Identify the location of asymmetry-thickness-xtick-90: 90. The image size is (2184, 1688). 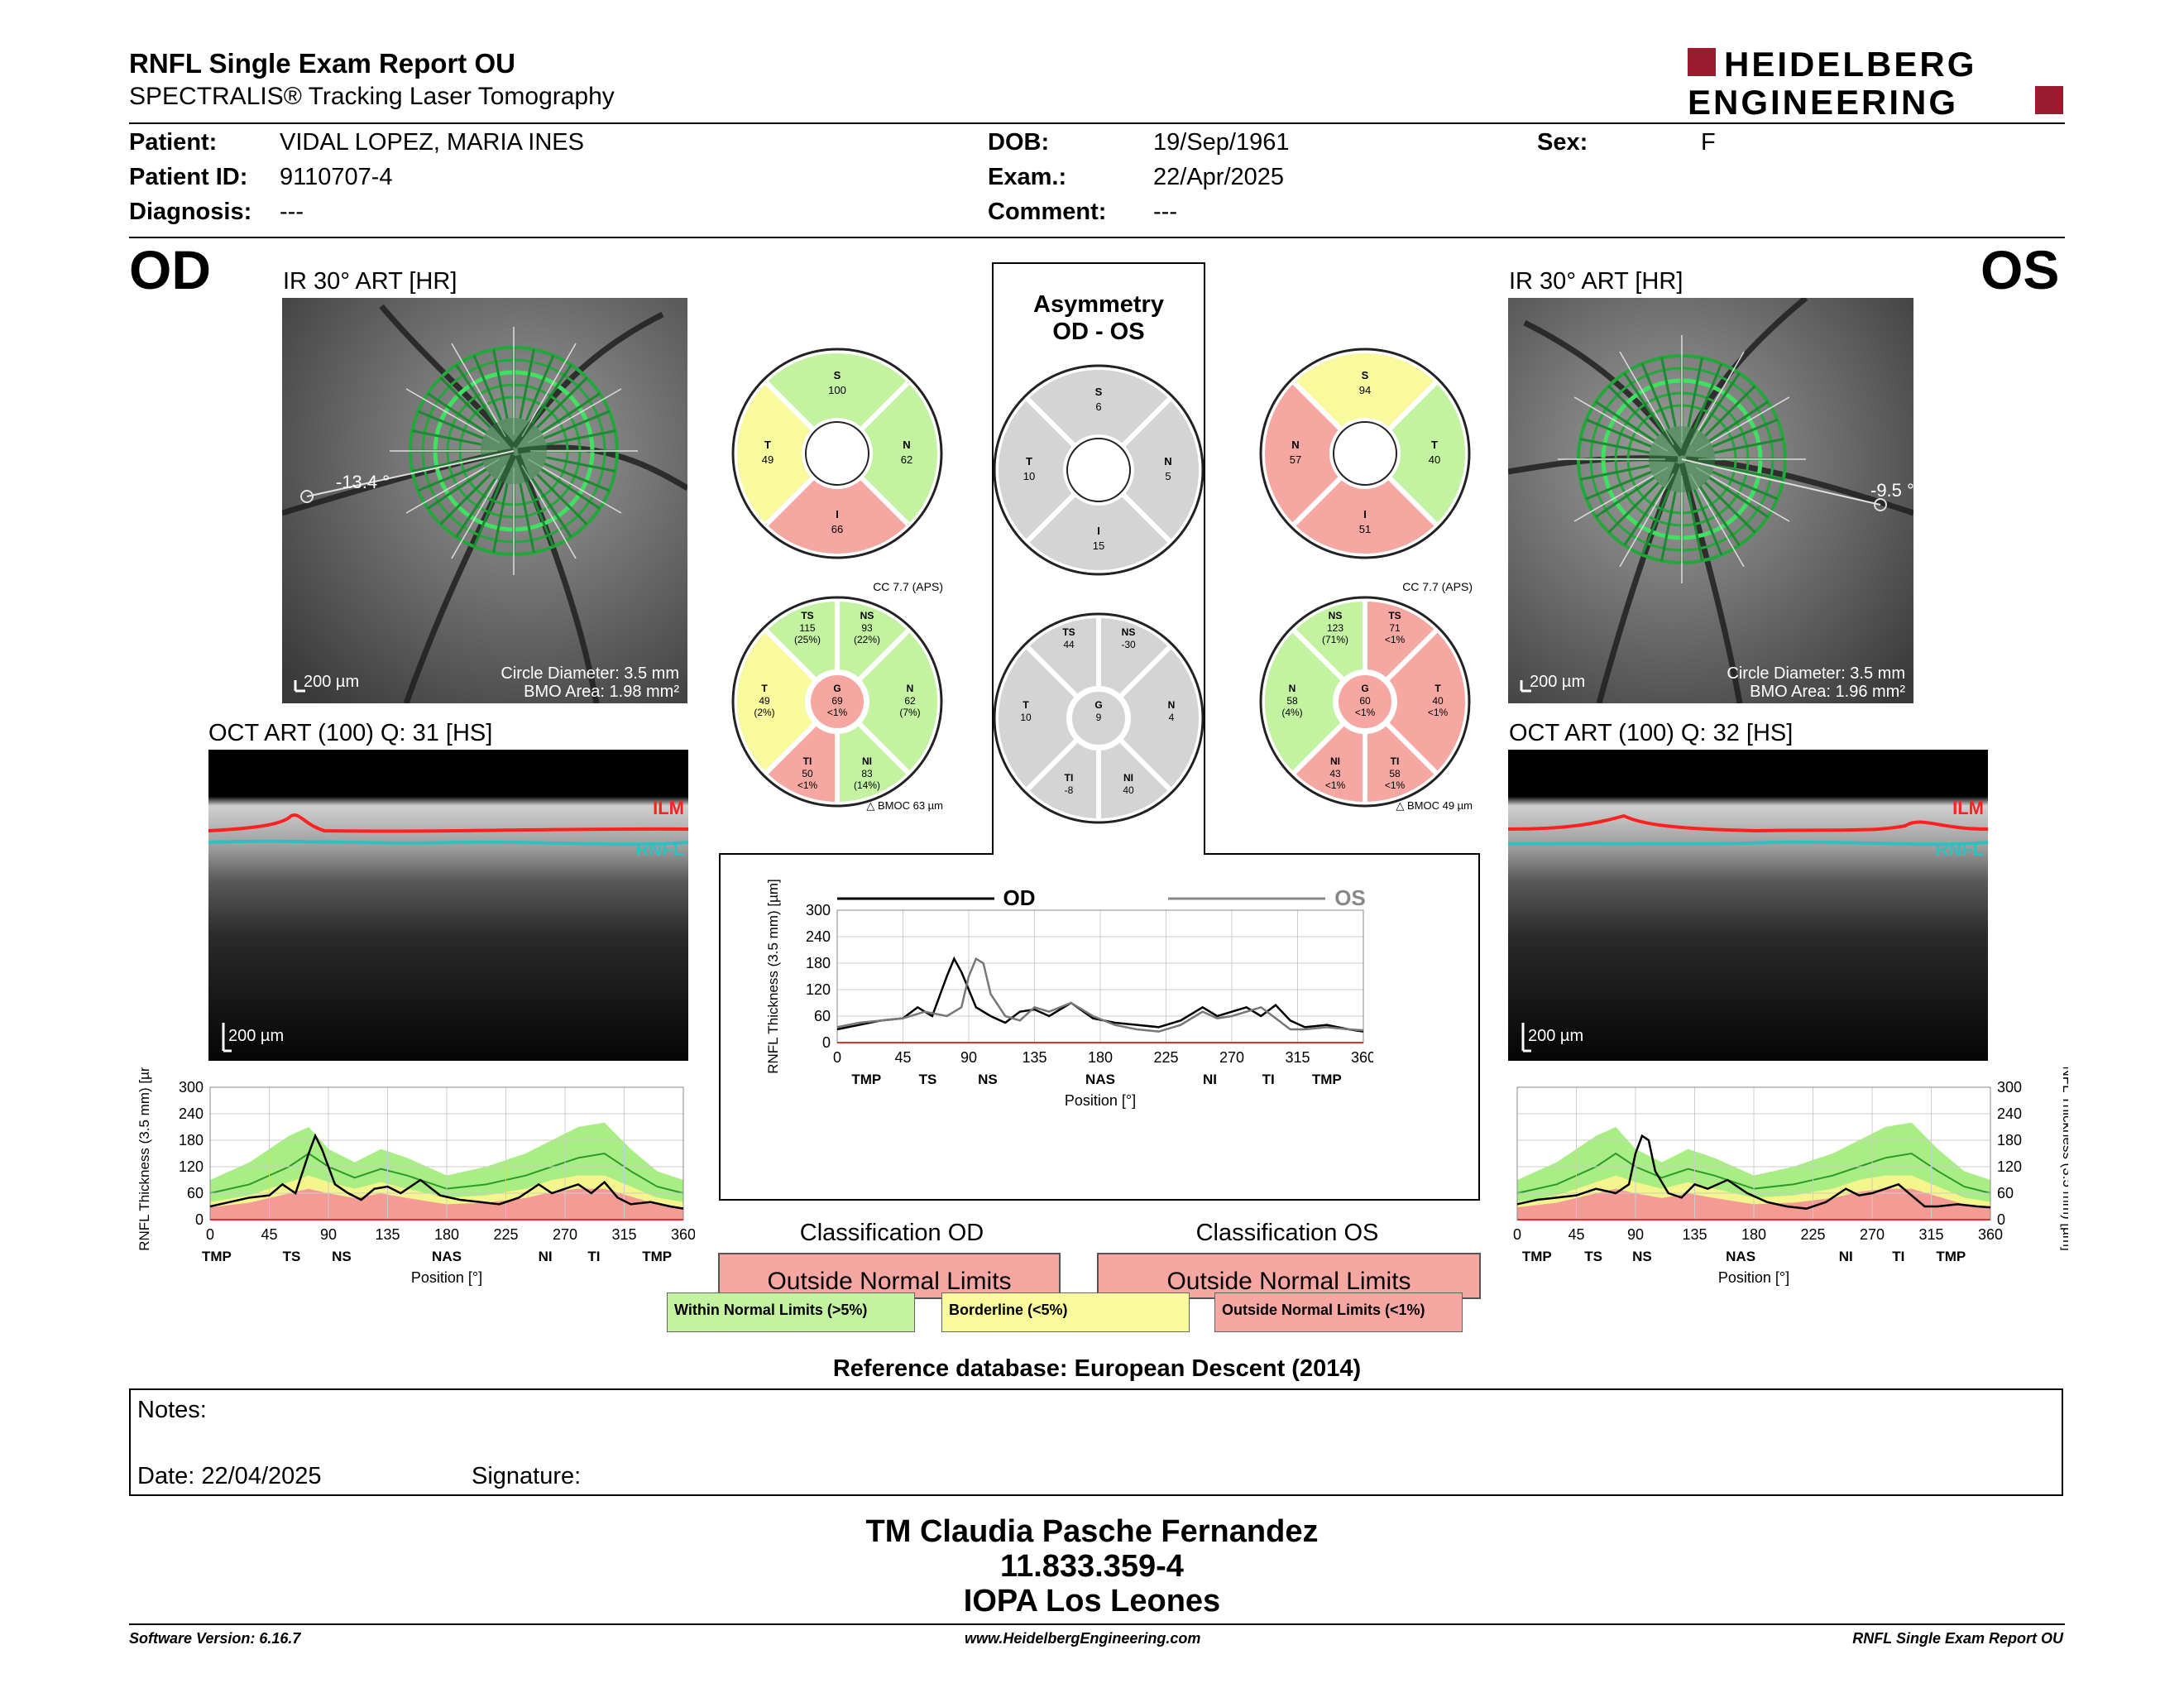
(968, 1057).